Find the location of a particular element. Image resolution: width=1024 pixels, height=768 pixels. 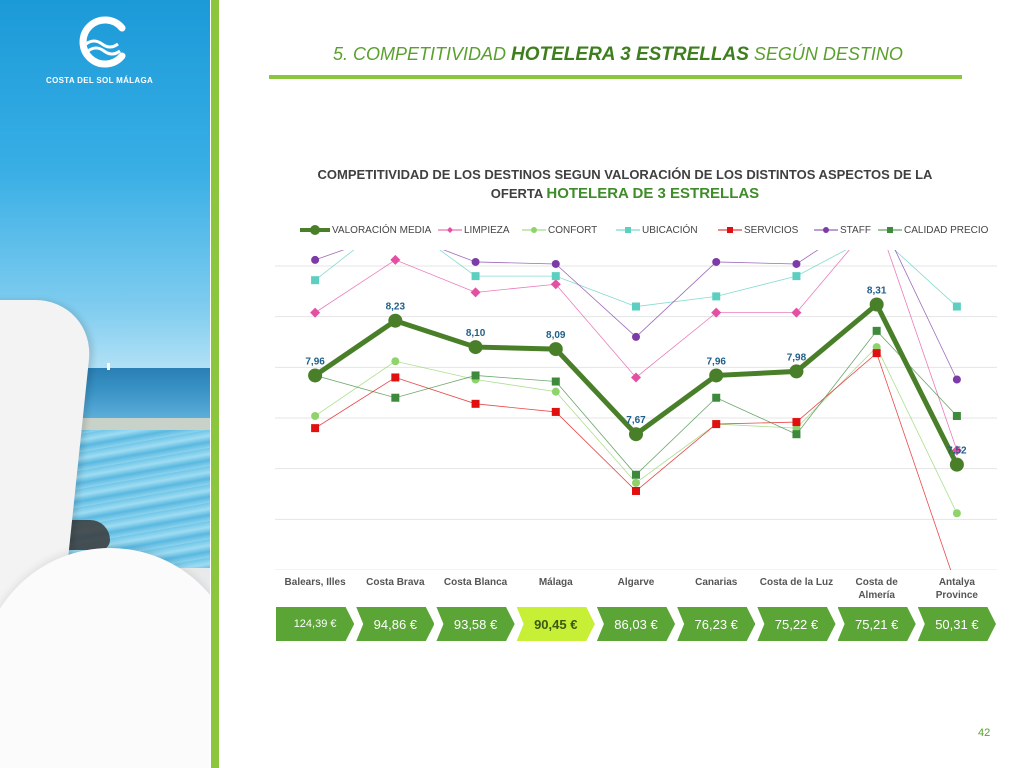

data-label: 8,09 is located at coordinates (556, 335).